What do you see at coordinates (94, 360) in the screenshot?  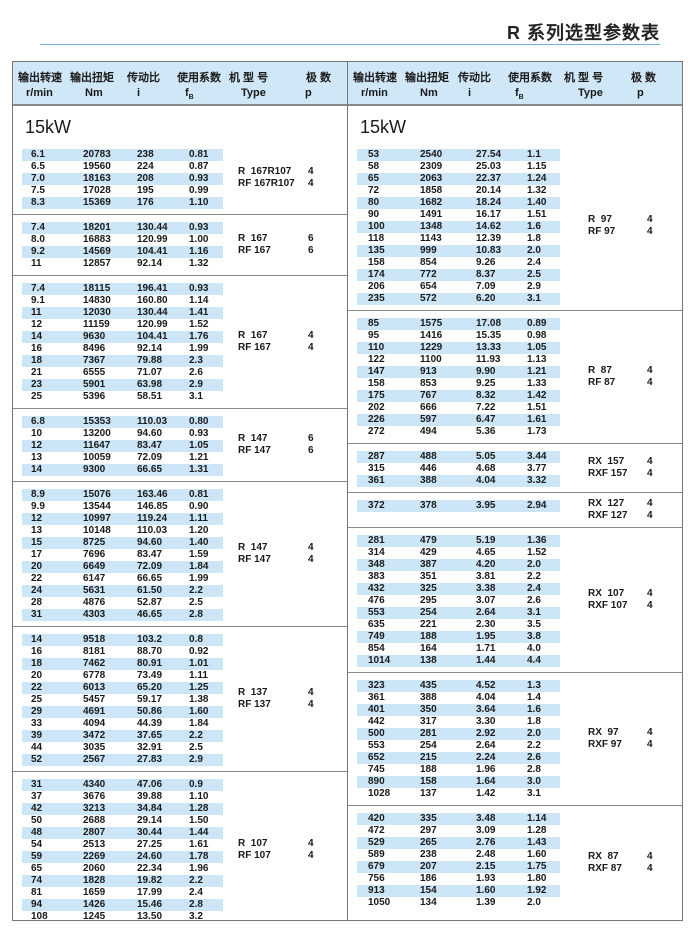 I see `torque-cell: 7367` at bounding box center [94, 360].